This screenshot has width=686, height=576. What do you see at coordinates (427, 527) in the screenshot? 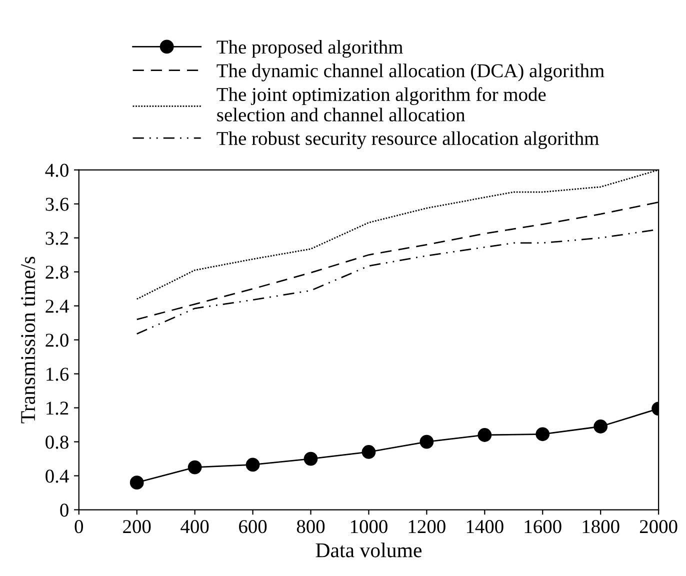
I see `x-tick-label: 1200` at bounding box center [427, 527].